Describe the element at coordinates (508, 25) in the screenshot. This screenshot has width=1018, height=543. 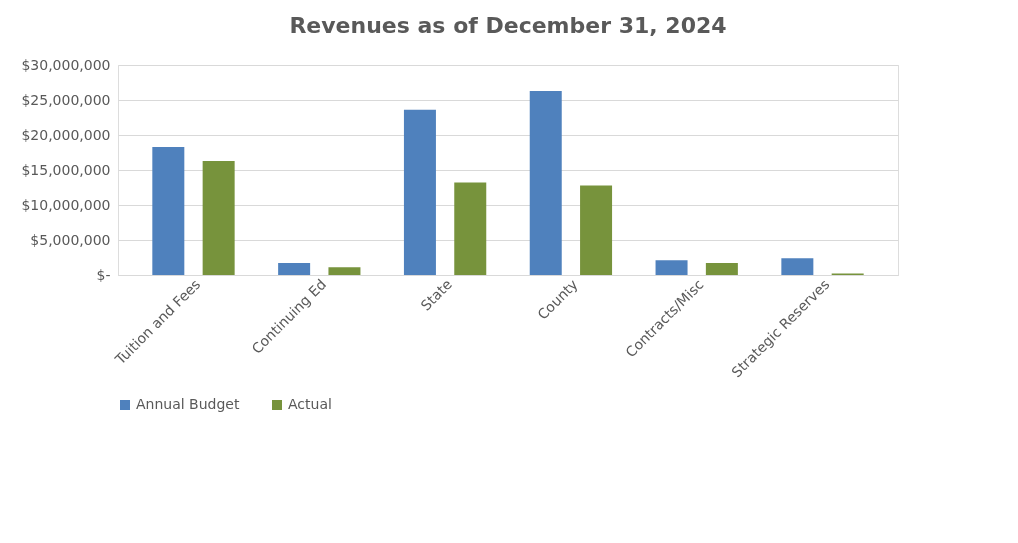
I see `chart-title: Revenues as of December 31, 2024` at that location.